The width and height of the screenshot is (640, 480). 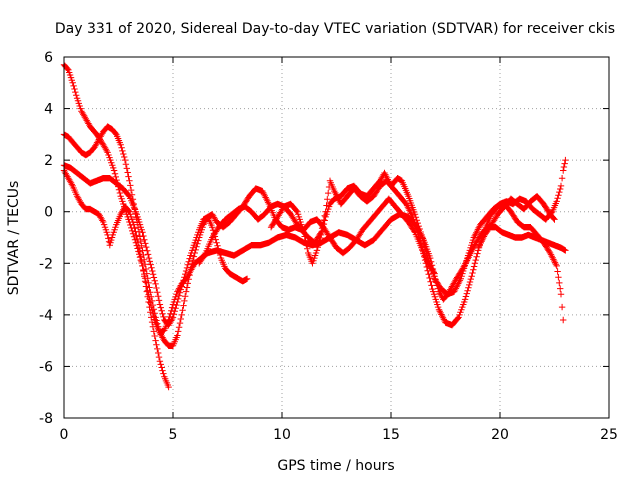 What do you see at coordinates (609, 435) in the screenshot?
I see `x-tick-label: 25` at bounding box center [609, 435].